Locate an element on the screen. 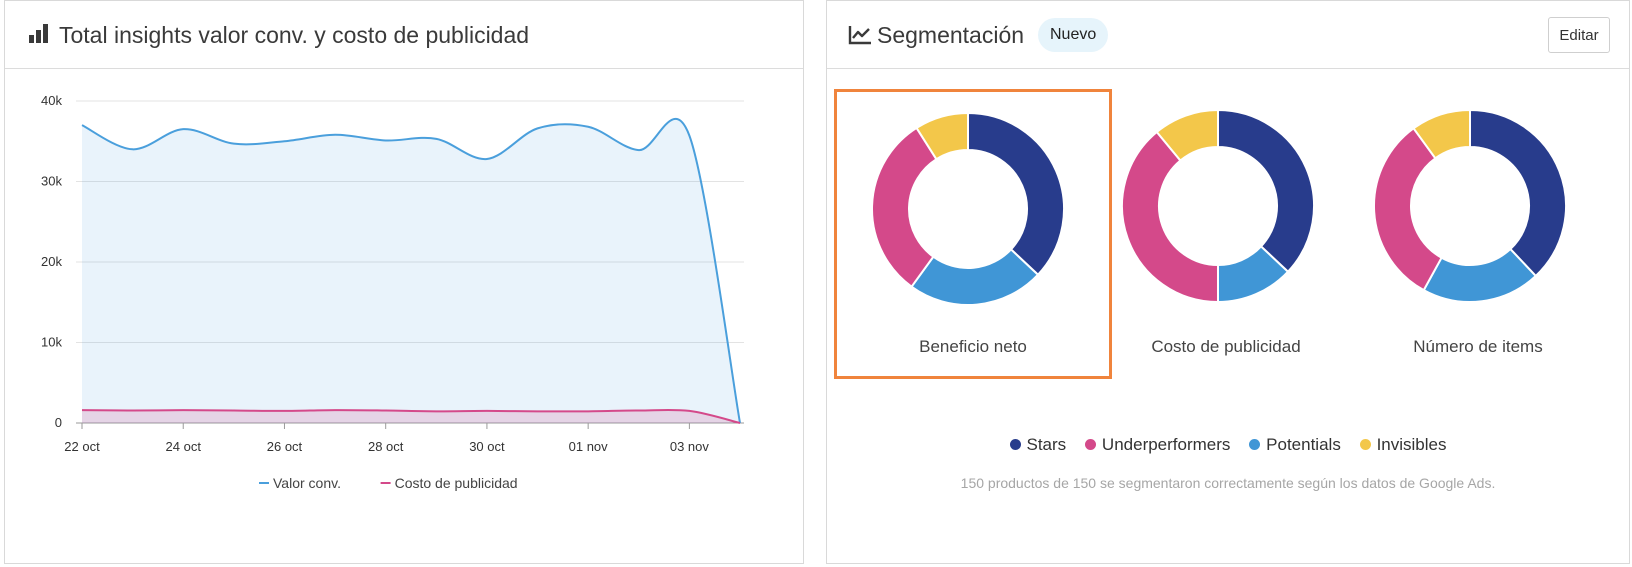  series-line is located at coordinates (411, 416).